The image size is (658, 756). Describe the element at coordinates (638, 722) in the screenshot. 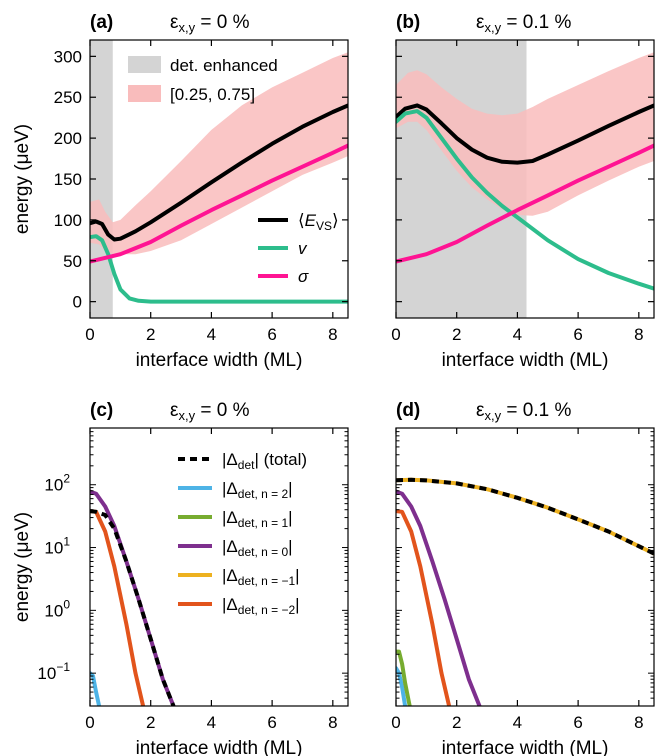

I see `x-tick-label-d-4: 8` at that location.